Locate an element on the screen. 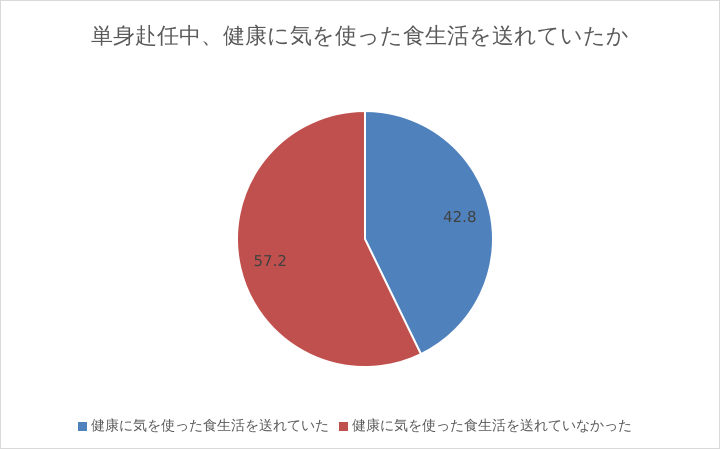 Image resolution: width=720 pixels, height=449 pixels. legend-label: 健康に気を使った食生活を送れていた is located at coordinates (210, 426).